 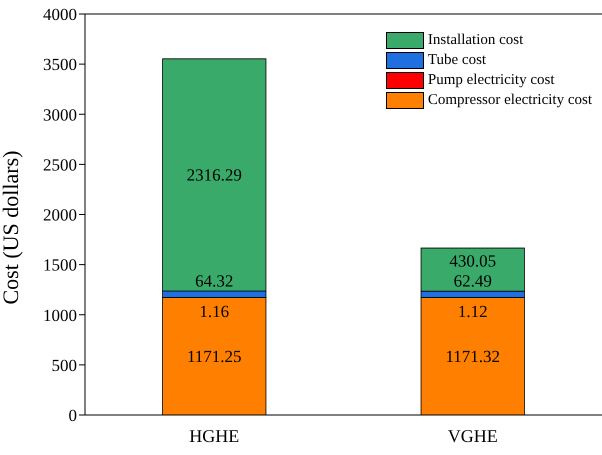 I want to click on data-label: 1171.25, so click(x=214, y=356).